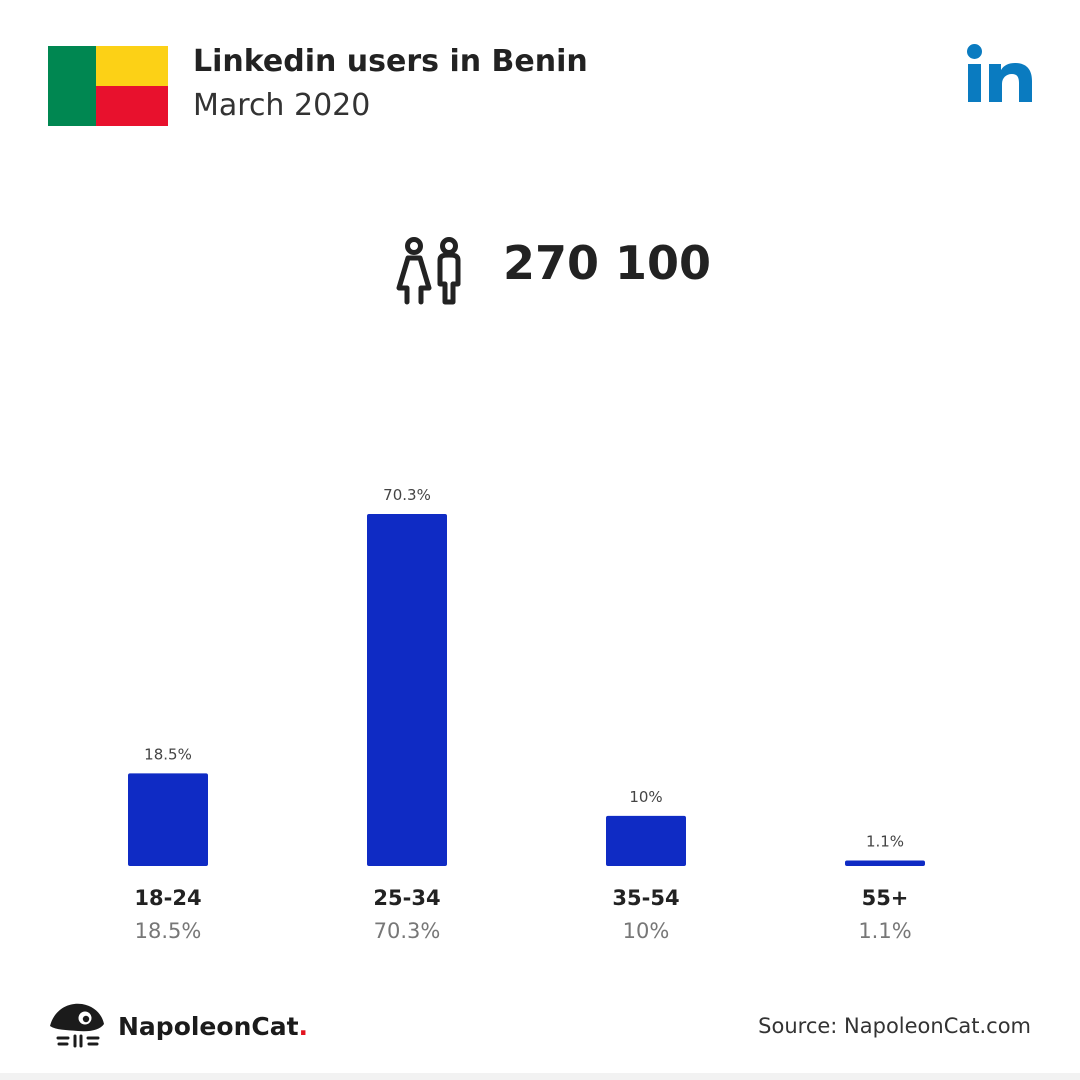  Describe the element at coordinates (132, 66) in the screenshot. I see `flag-yellow-stripe` at that location.